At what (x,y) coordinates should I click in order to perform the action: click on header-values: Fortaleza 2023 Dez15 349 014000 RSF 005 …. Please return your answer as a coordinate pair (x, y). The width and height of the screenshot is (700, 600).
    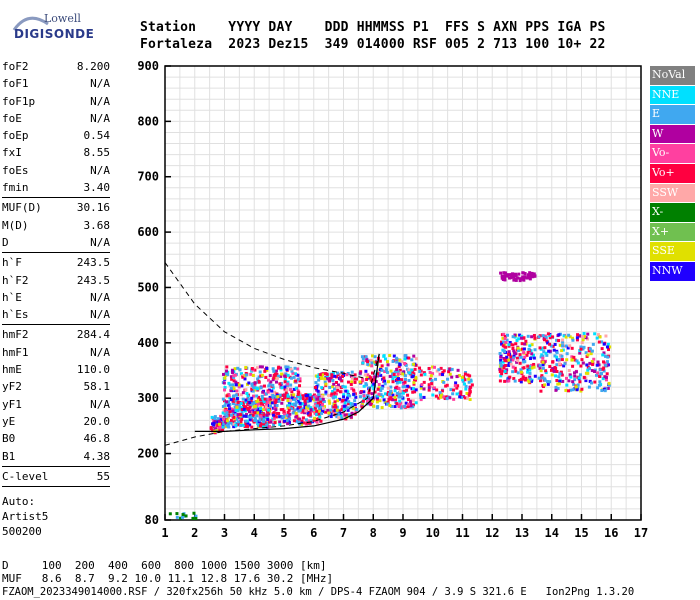
    Looking at the image, I should click on (373, 44).